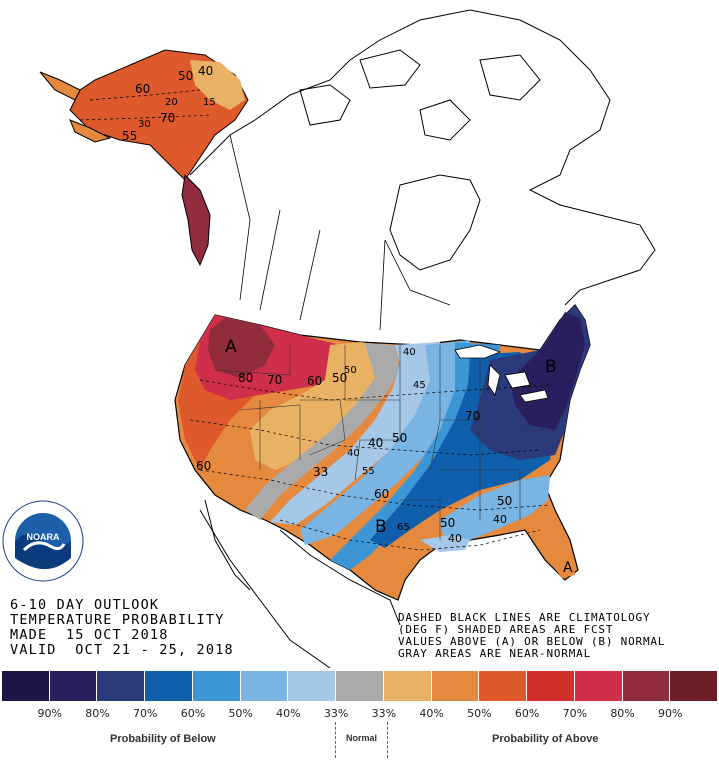  What do you see at coordinates (399, 438) in the screenshot?
I see `central-50-label: 50` at bounding box center [399, 438].